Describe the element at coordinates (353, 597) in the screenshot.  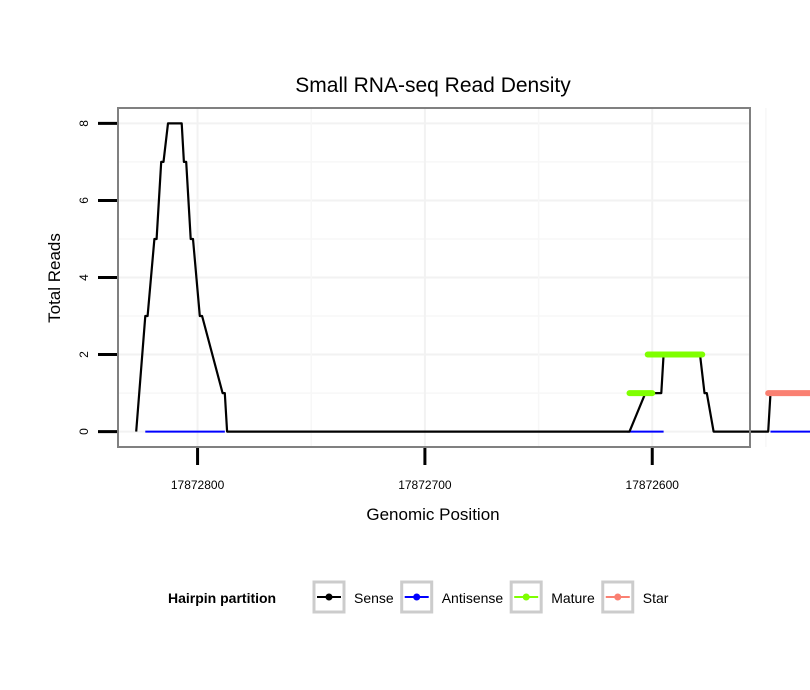
I see `legend-entry-sense: Sense` at that location.